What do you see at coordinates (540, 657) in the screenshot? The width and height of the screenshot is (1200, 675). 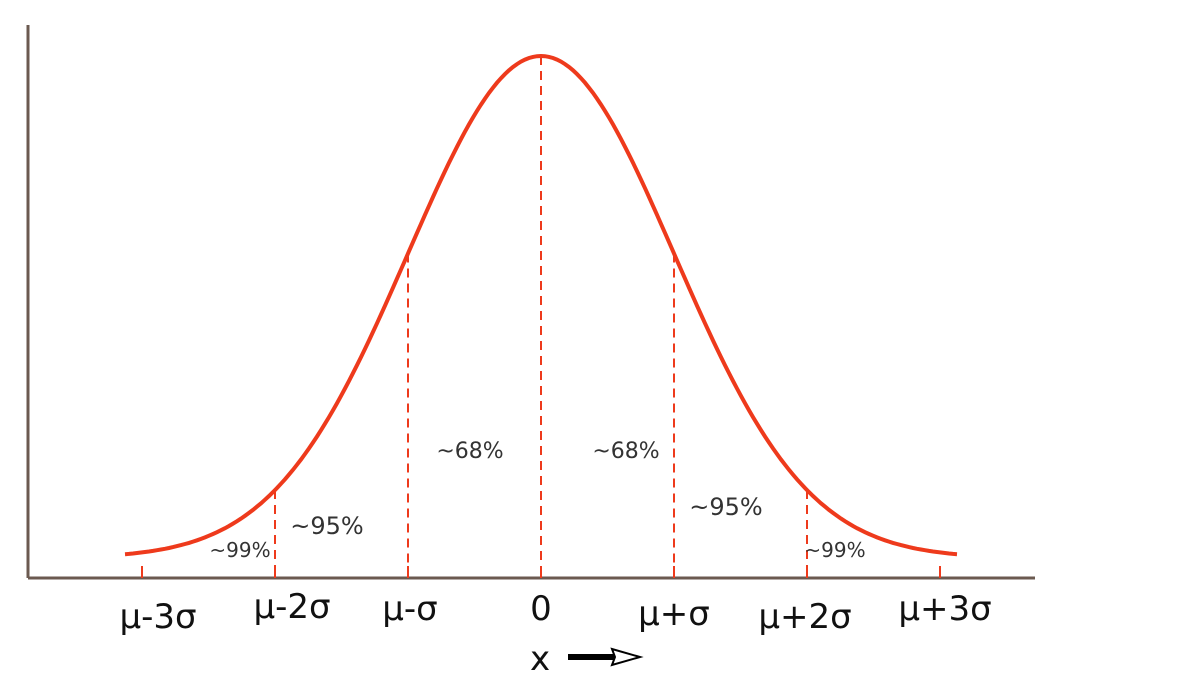 I see `x-axis-label: x` at bounding box center [540, 657].